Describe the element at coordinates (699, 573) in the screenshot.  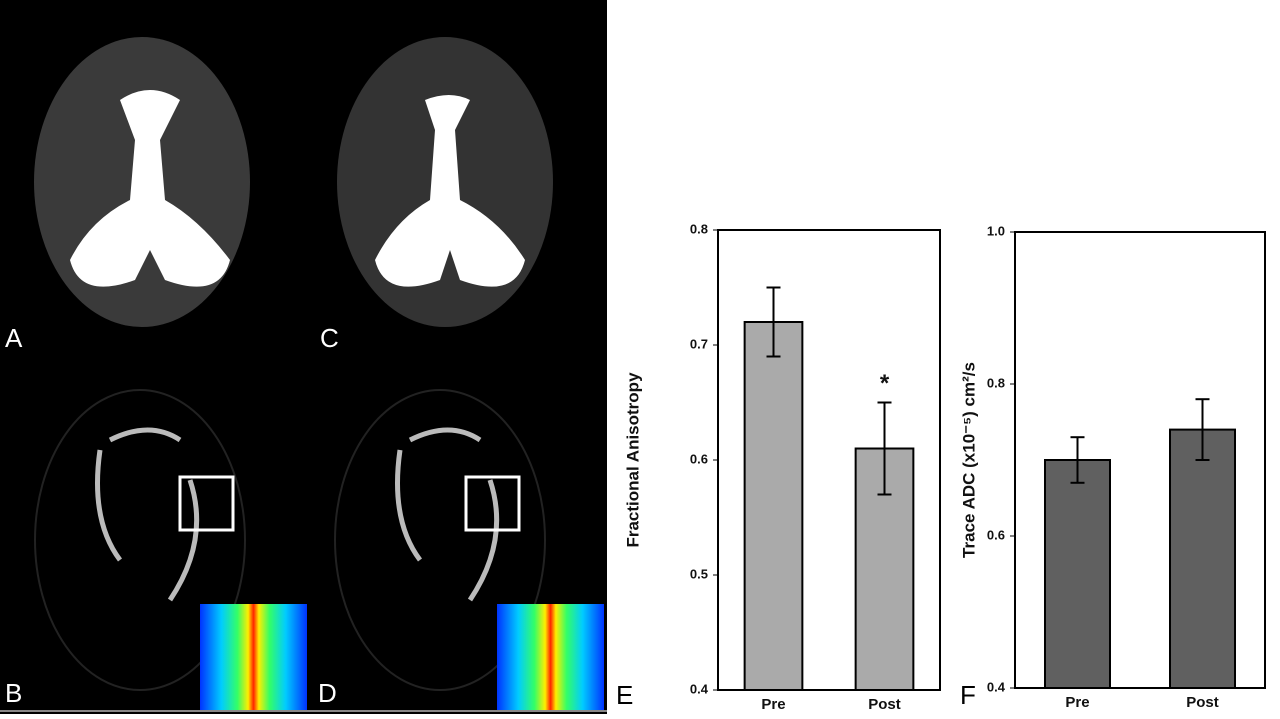
I see `y-tick-label: 0.5` at that location.